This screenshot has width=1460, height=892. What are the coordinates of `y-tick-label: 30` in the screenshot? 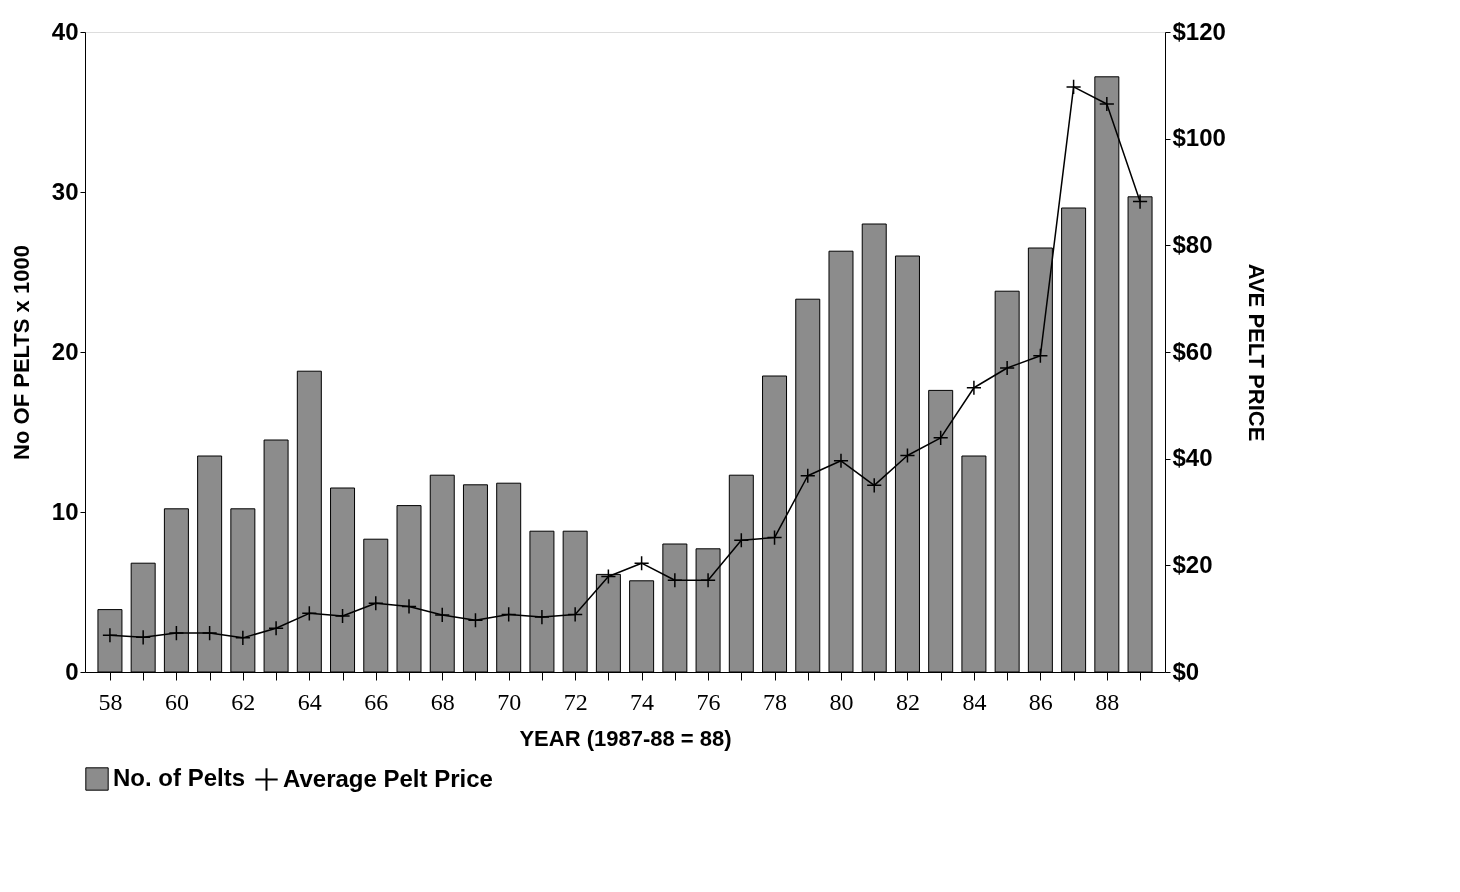 It's located at (65, 191).